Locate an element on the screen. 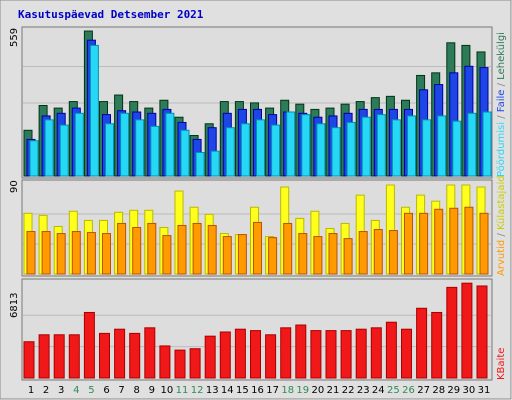 This screenshot has height=400, width=512. day-label-9: 9 is located at coordinates (152, 390).